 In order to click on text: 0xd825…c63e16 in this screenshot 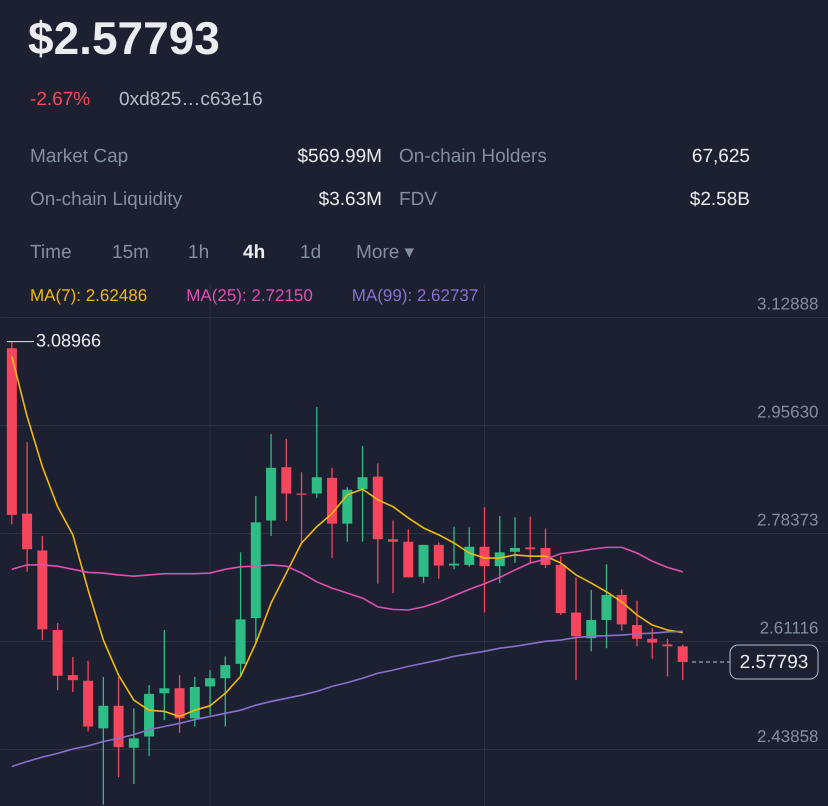, I will do `click(191, 99)`.